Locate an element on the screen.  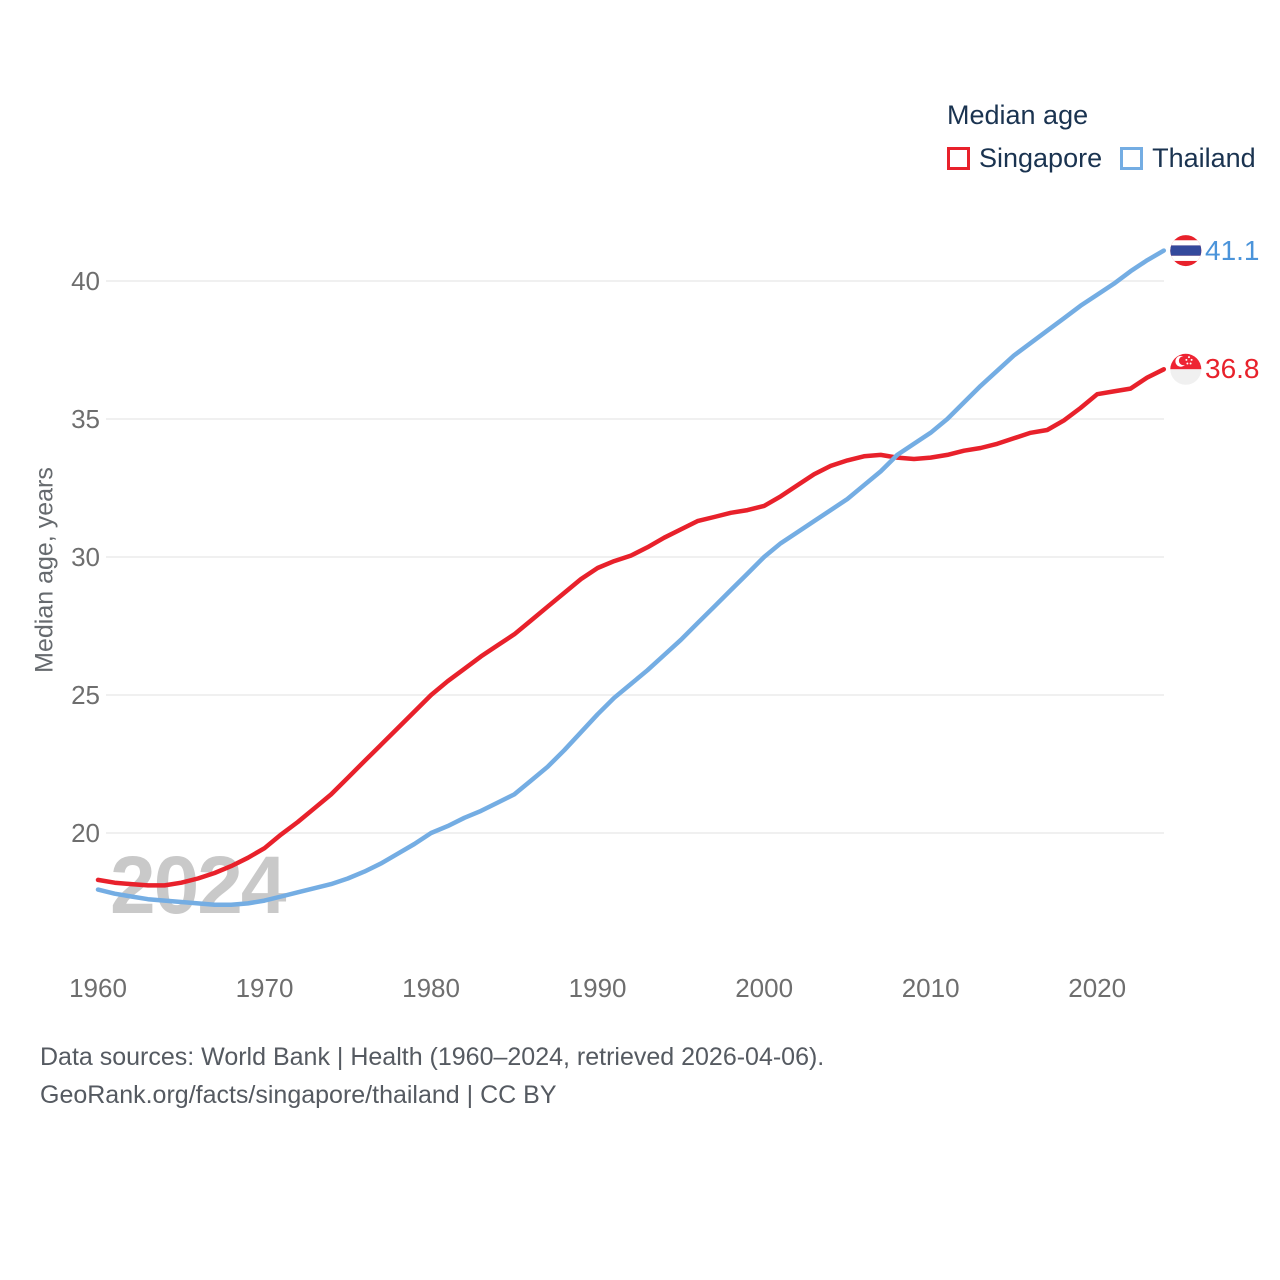
singapore-flag-icon is located at coordinates (1185, 369).